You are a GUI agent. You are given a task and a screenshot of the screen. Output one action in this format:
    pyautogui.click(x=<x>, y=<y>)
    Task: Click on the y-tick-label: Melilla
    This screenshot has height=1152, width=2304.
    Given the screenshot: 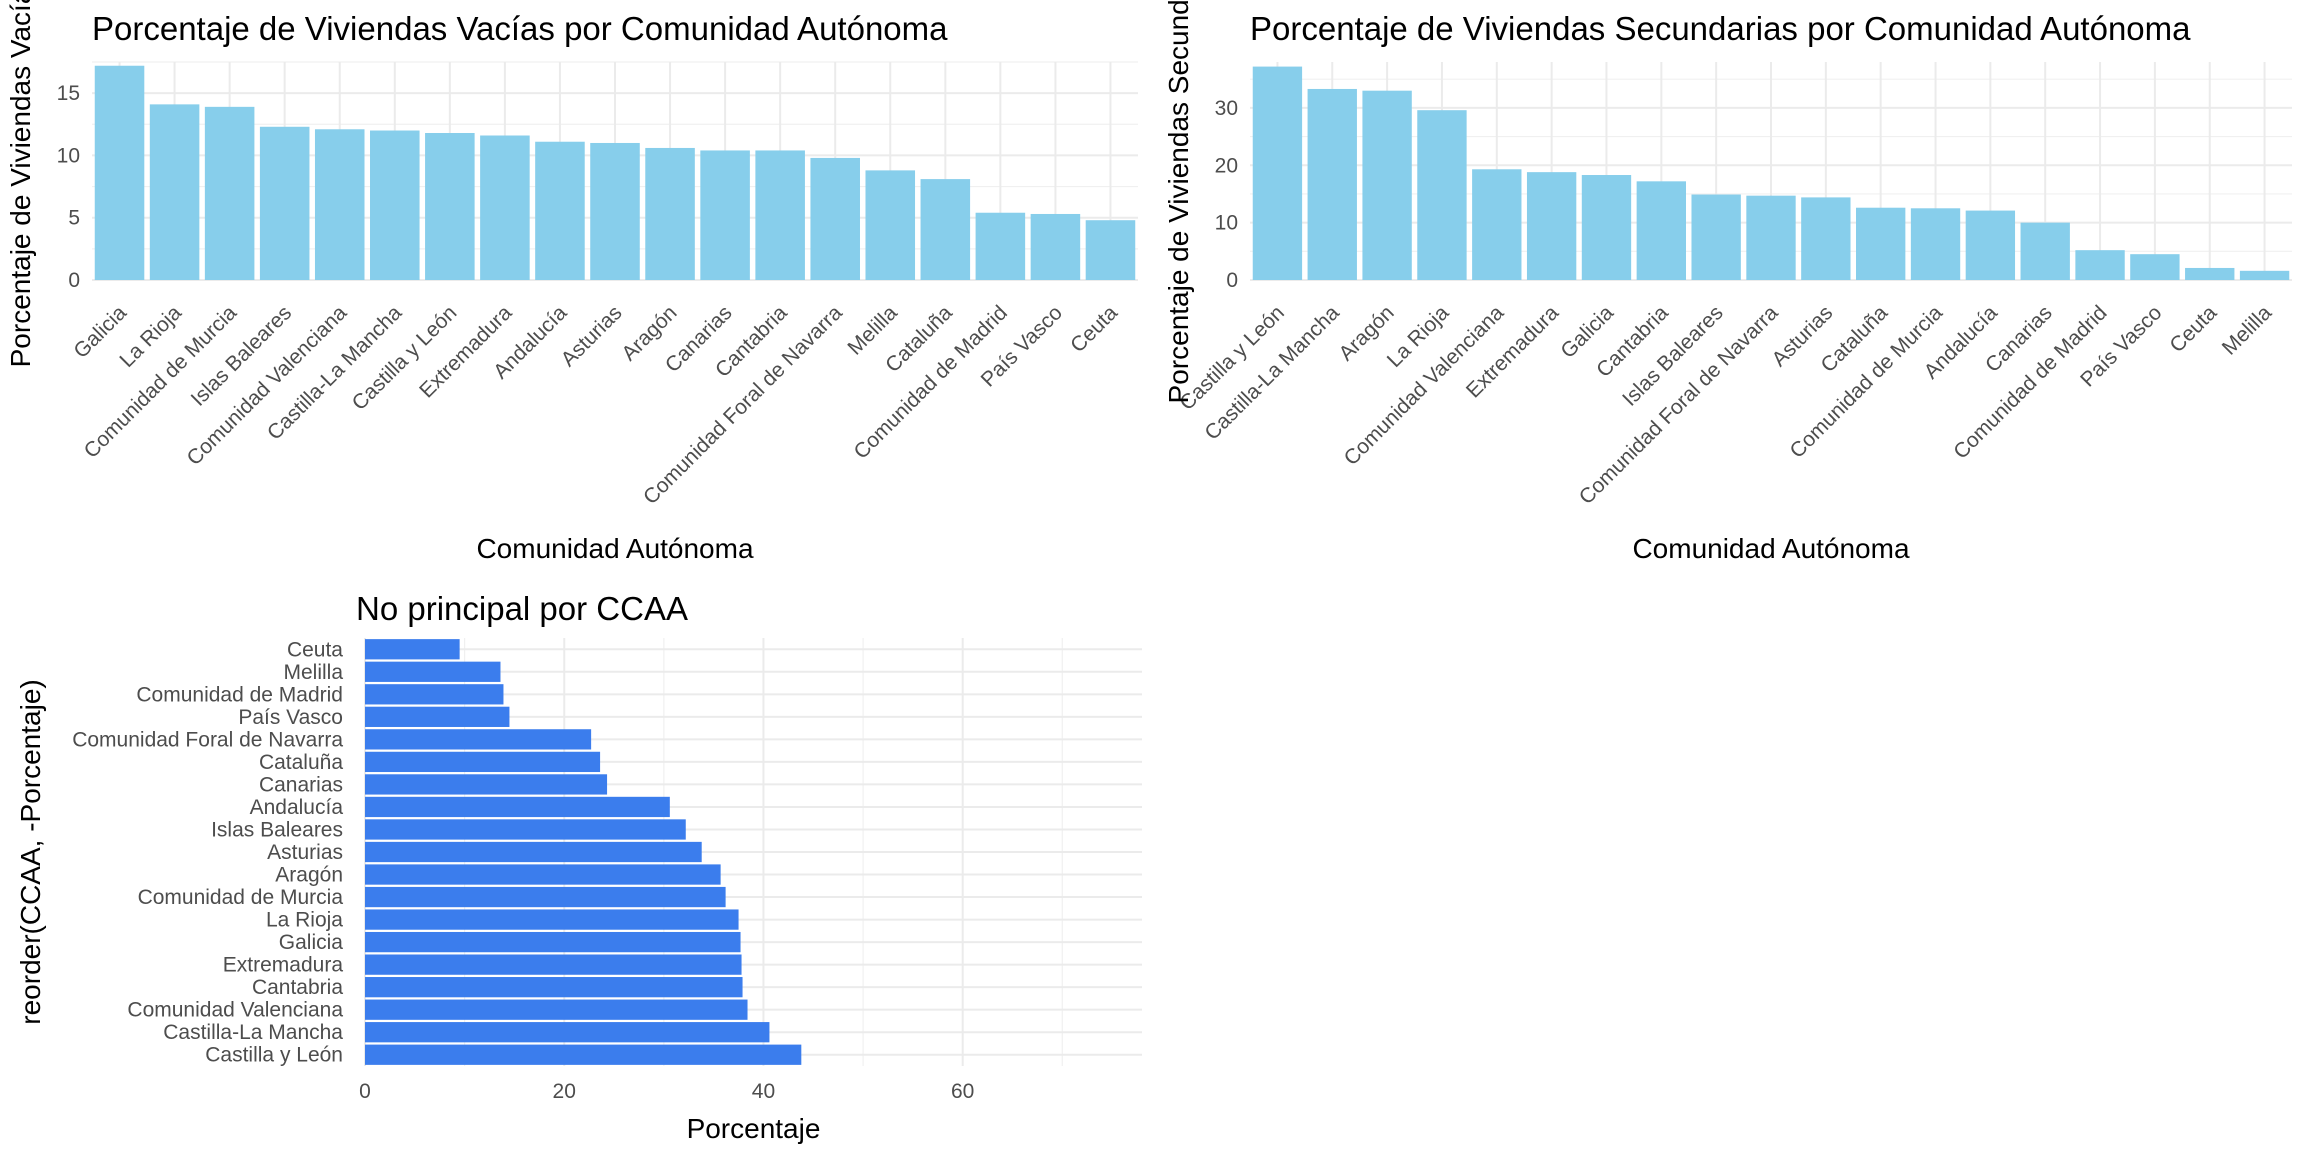 What is the action you would take?
    pyautogui.click(x=313, y=672)
    